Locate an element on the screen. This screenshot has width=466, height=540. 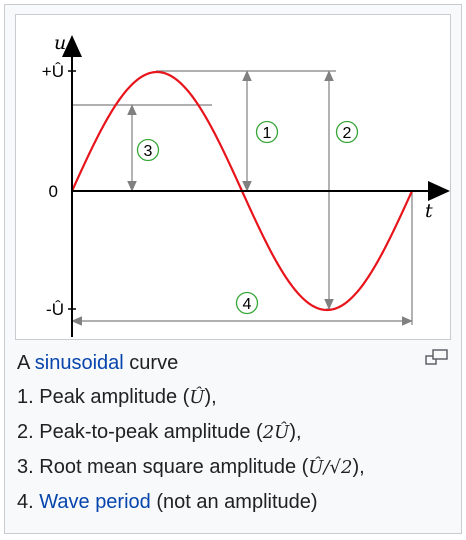
enlarge-icon is located at coordinates (437, 357).